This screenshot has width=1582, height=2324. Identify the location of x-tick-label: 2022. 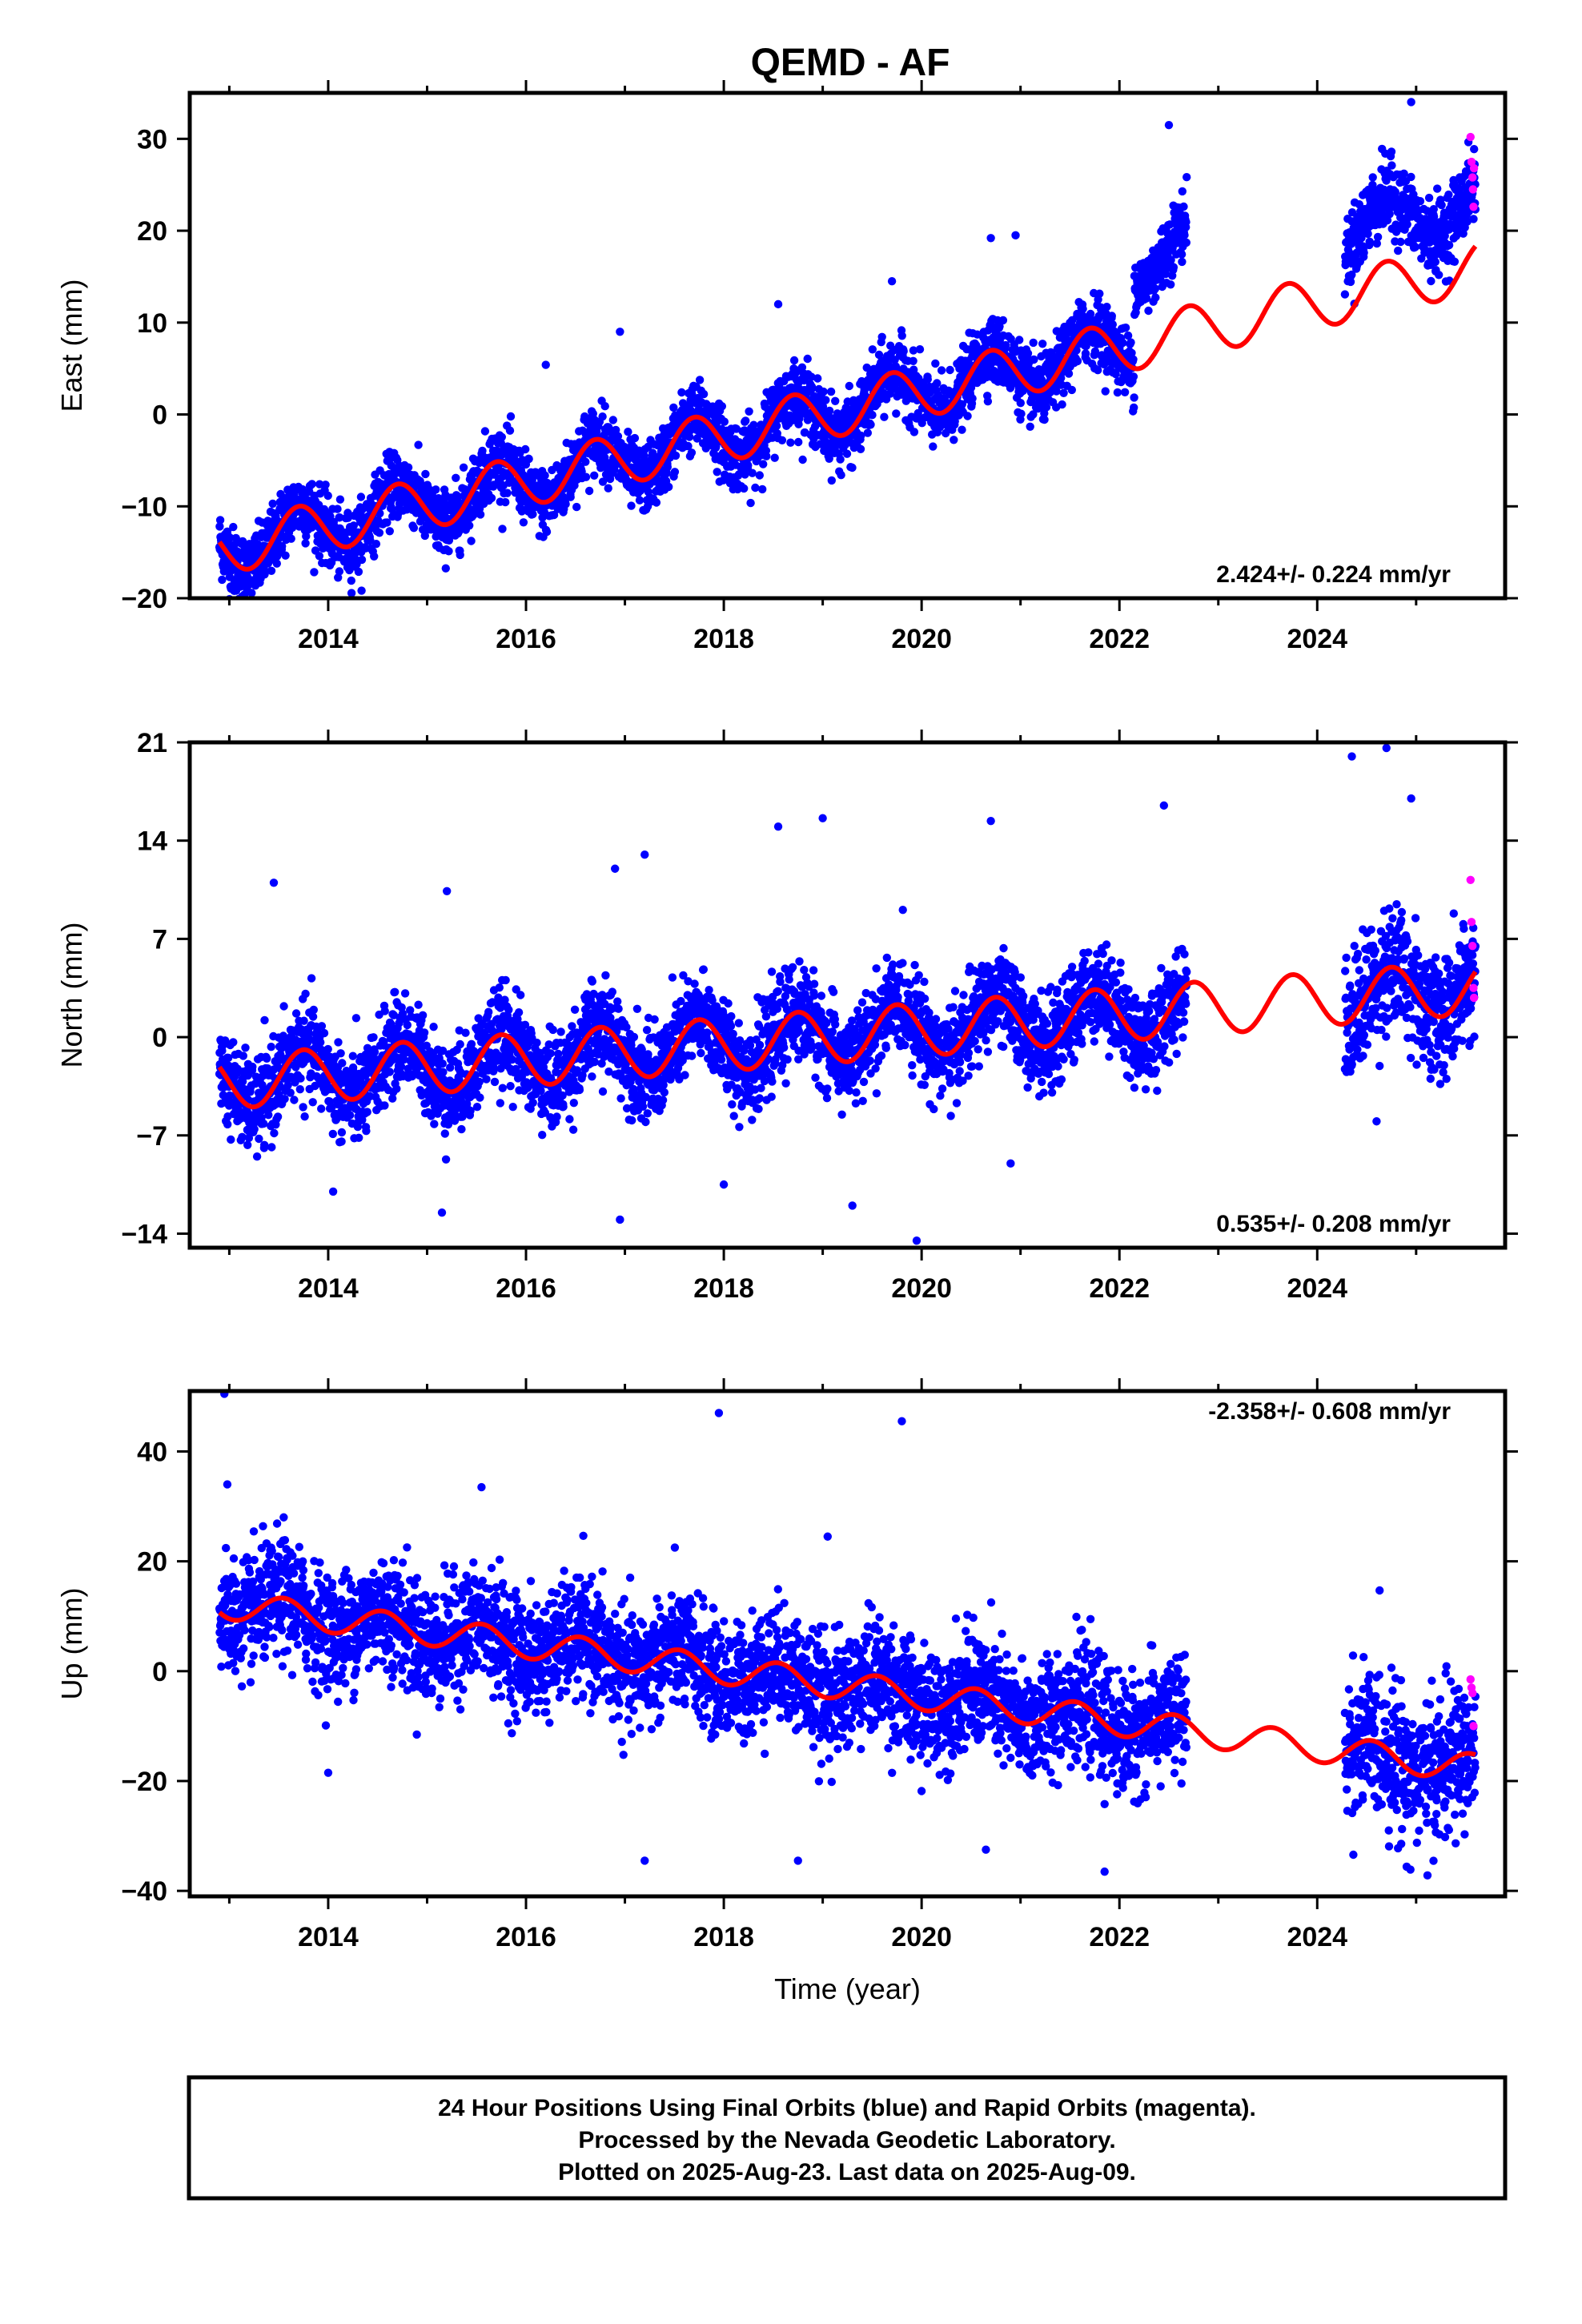
(1119, 639).